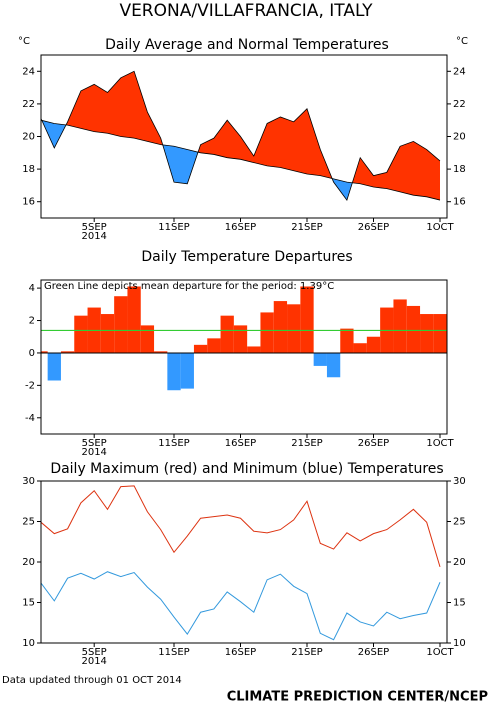 This screenshot has height=706, width=491. I want to click on area-above, so click(240, 136).